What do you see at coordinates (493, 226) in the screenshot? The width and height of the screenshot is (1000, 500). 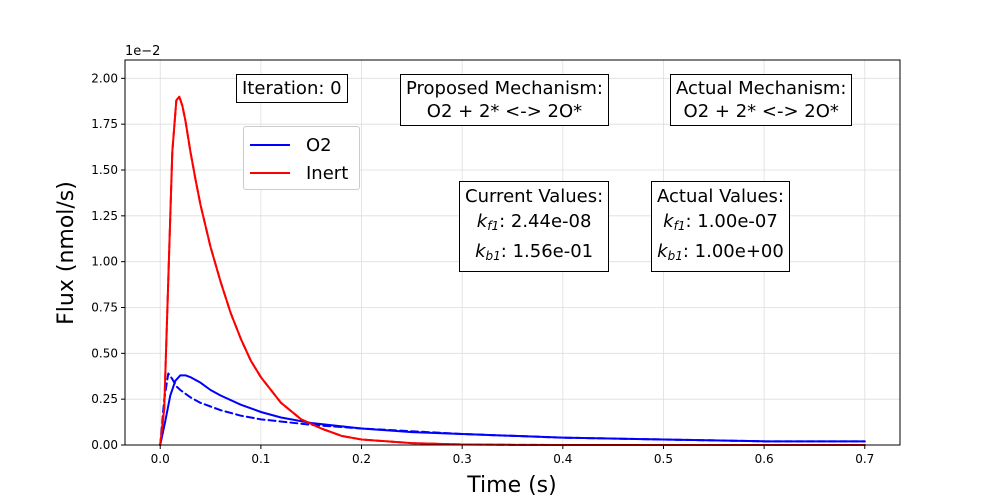 I see `current-kf-subscript: f1` at bounding box center [493, 226].